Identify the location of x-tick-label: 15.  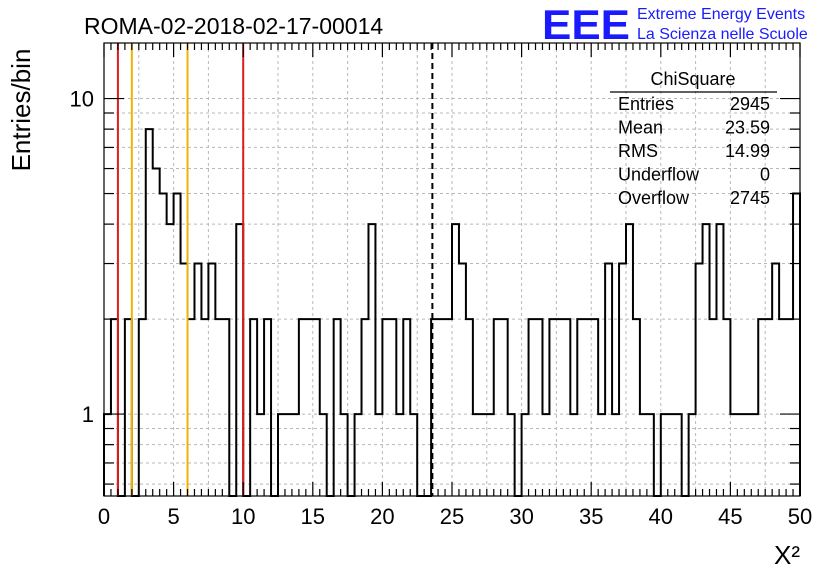
(313, 516).